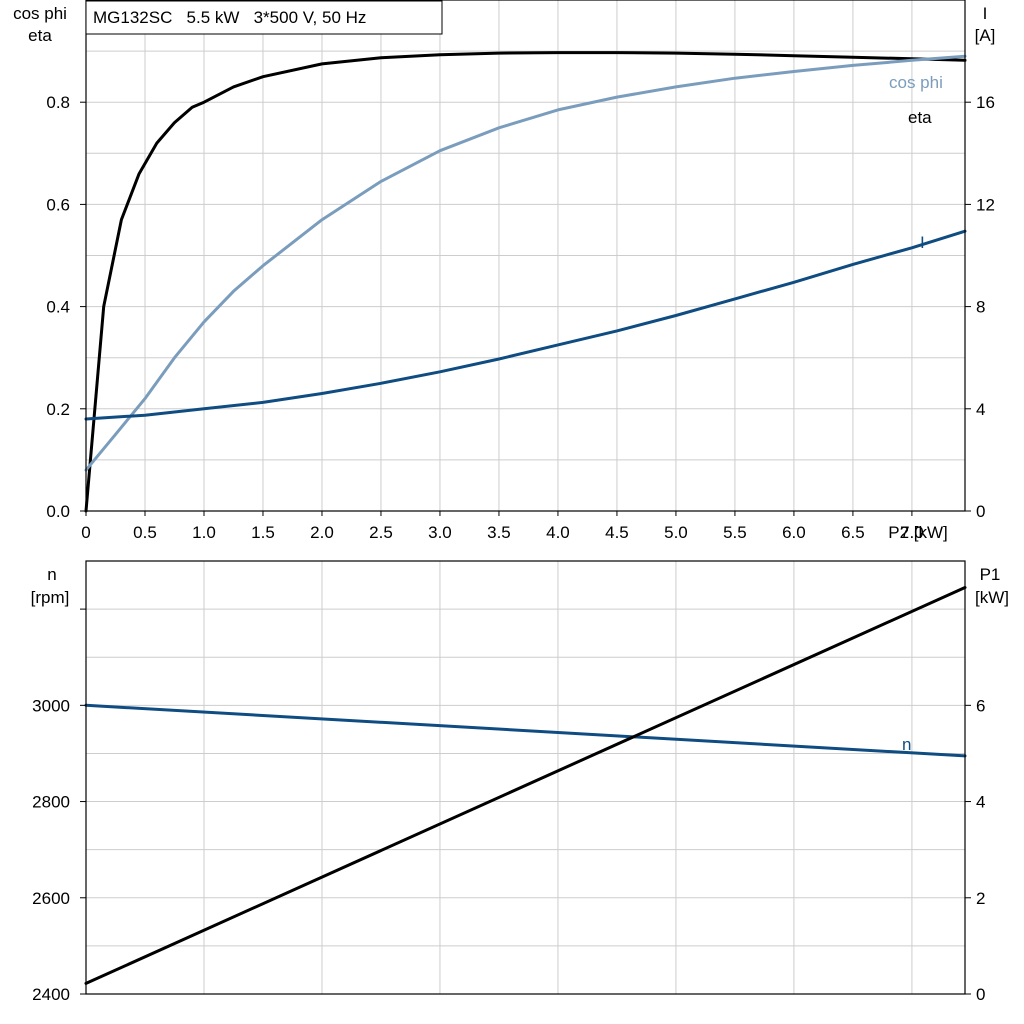 This screenshot has width=1024, height=1024. I want to click on bottom-left-tick-label: 2600, so click(51, 898).